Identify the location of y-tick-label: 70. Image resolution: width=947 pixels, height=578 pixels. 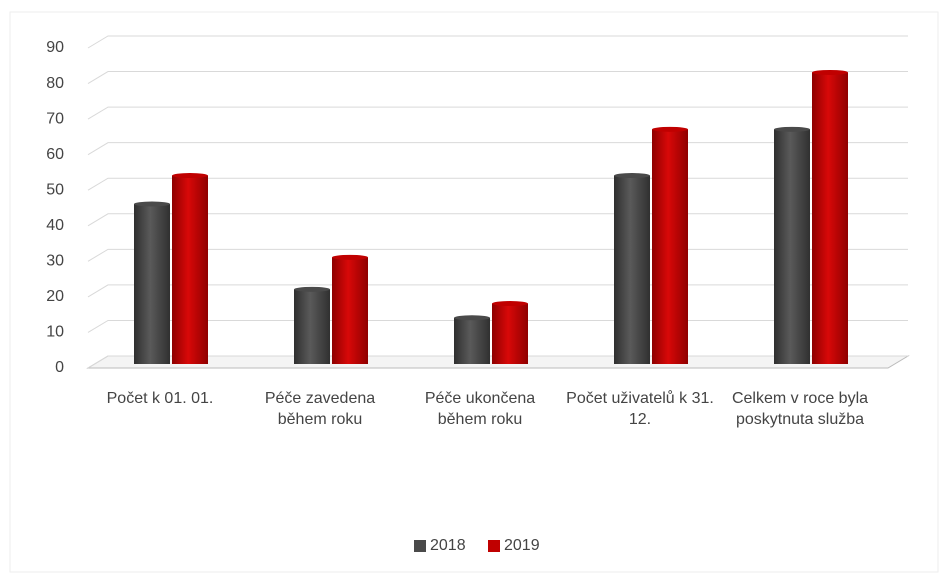
(55, 118).